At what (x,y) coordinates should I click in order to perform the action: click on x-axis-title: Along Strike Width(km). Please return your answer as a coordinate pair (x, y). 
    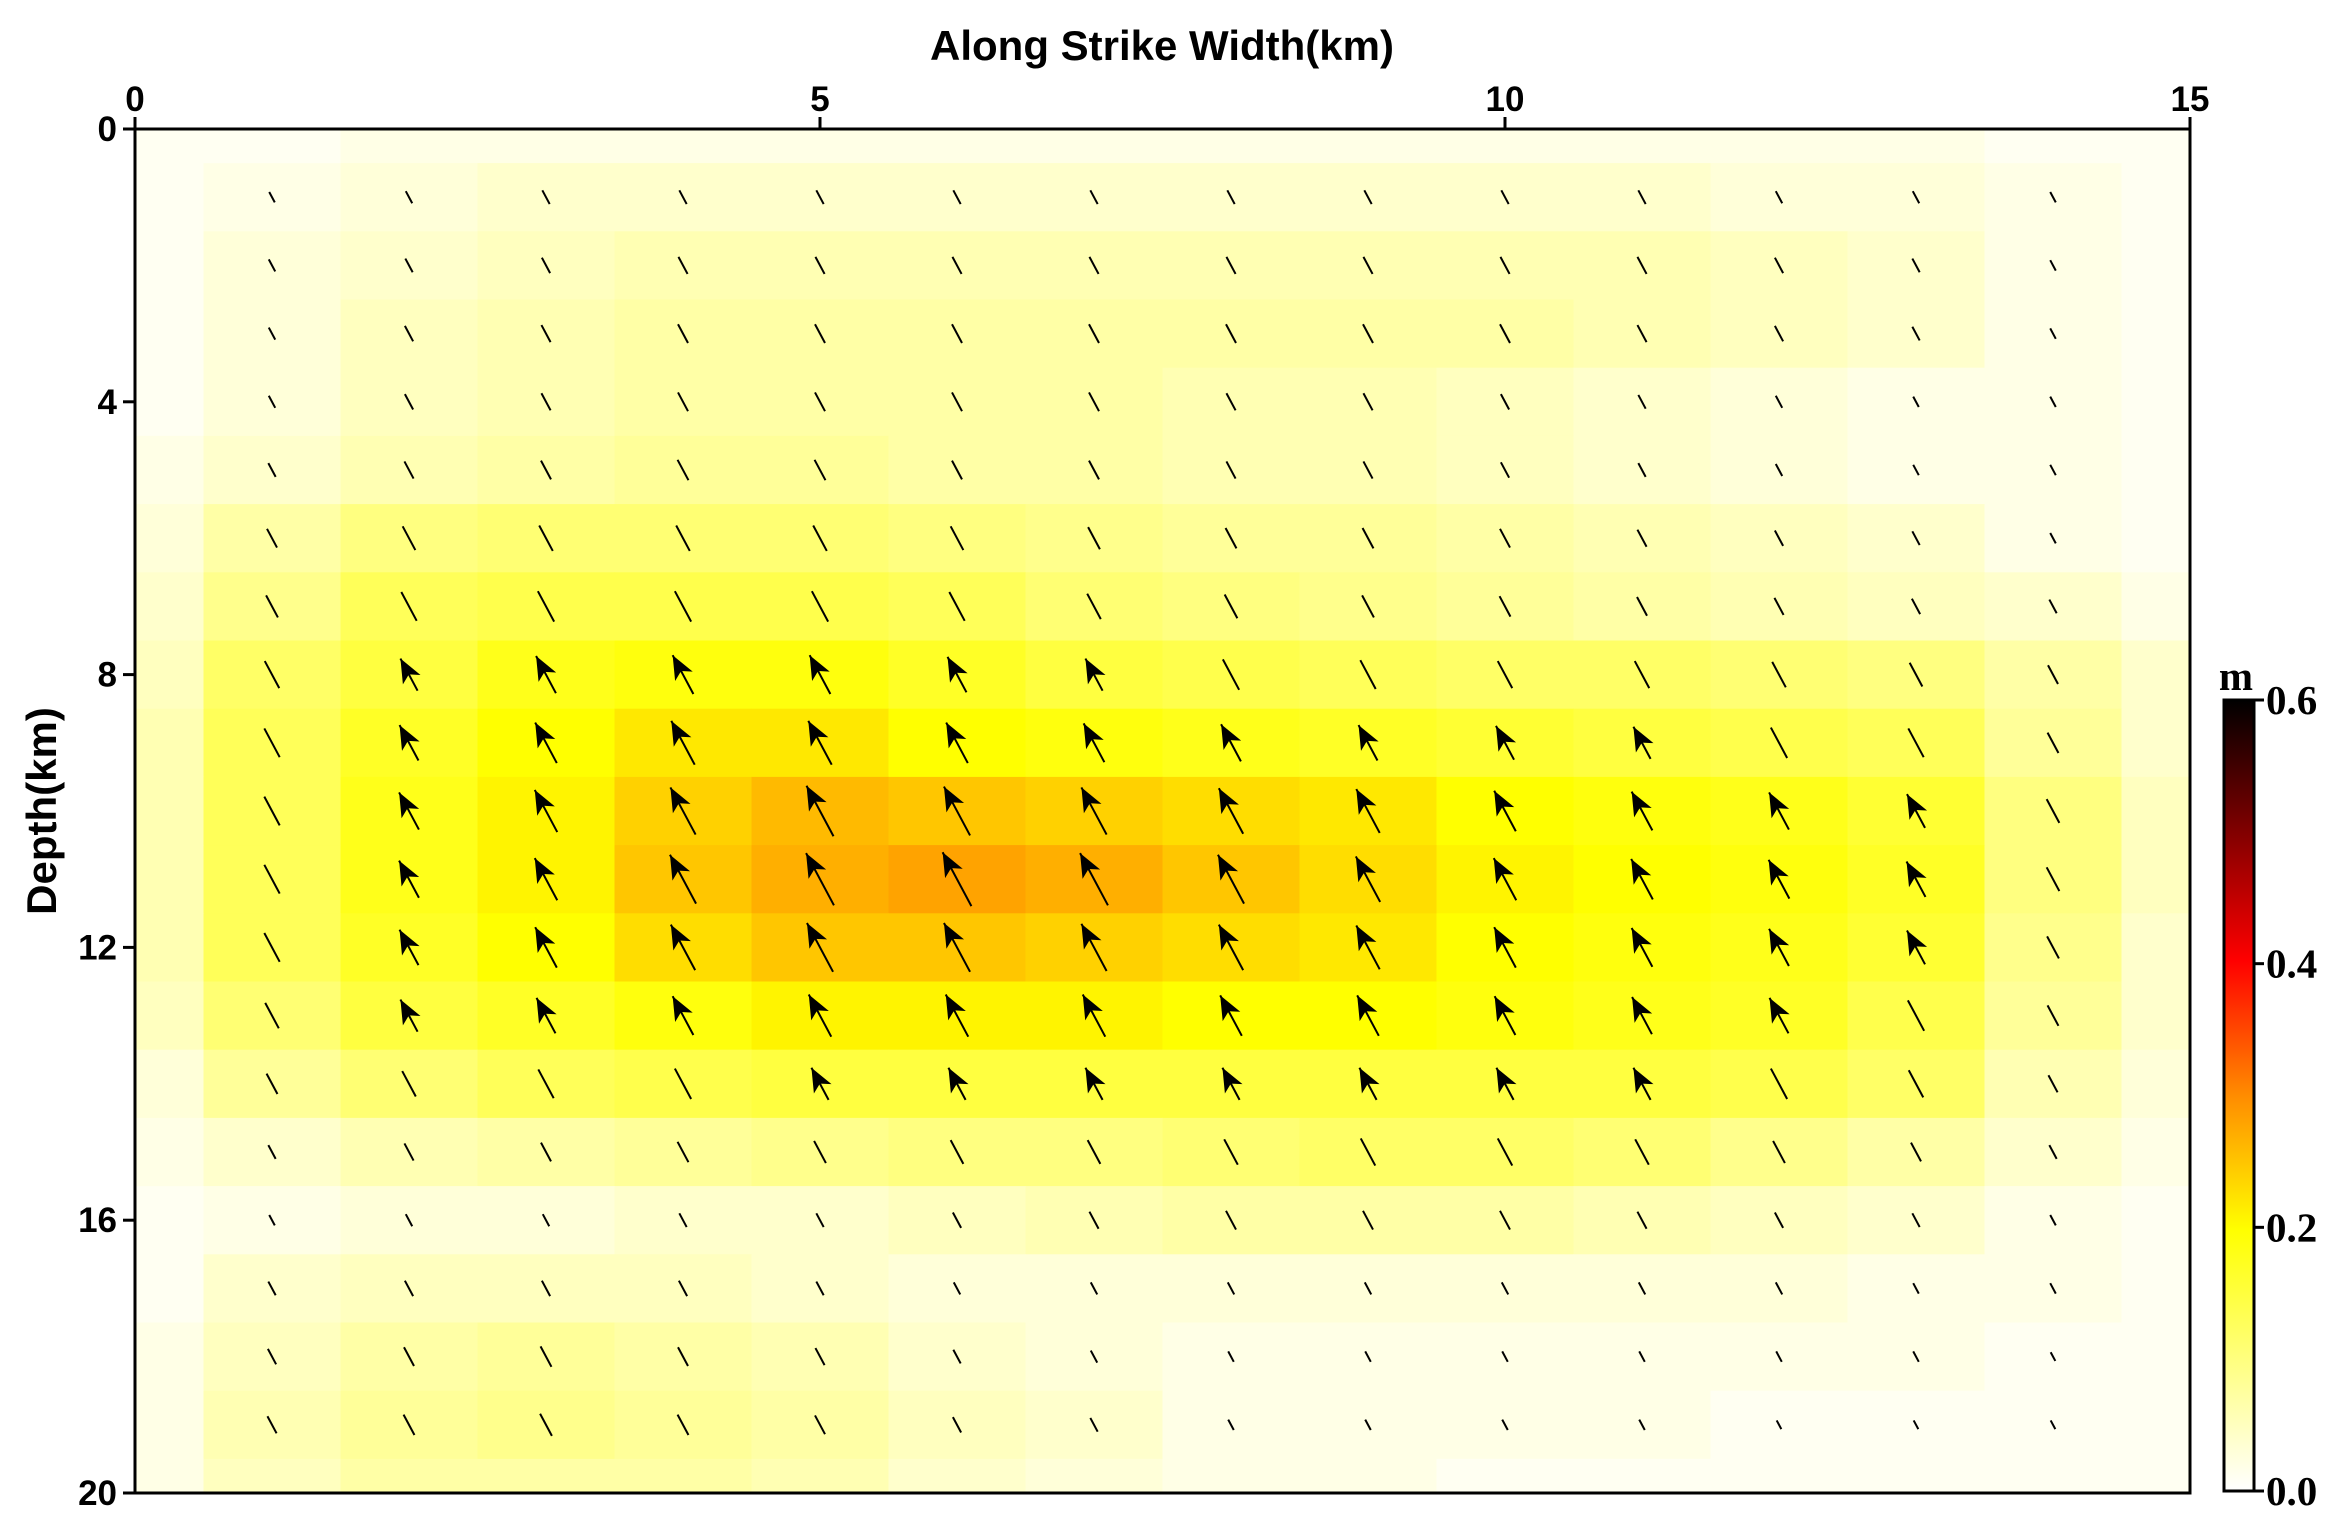
    Looking at the image, I should click on (1162, 45).